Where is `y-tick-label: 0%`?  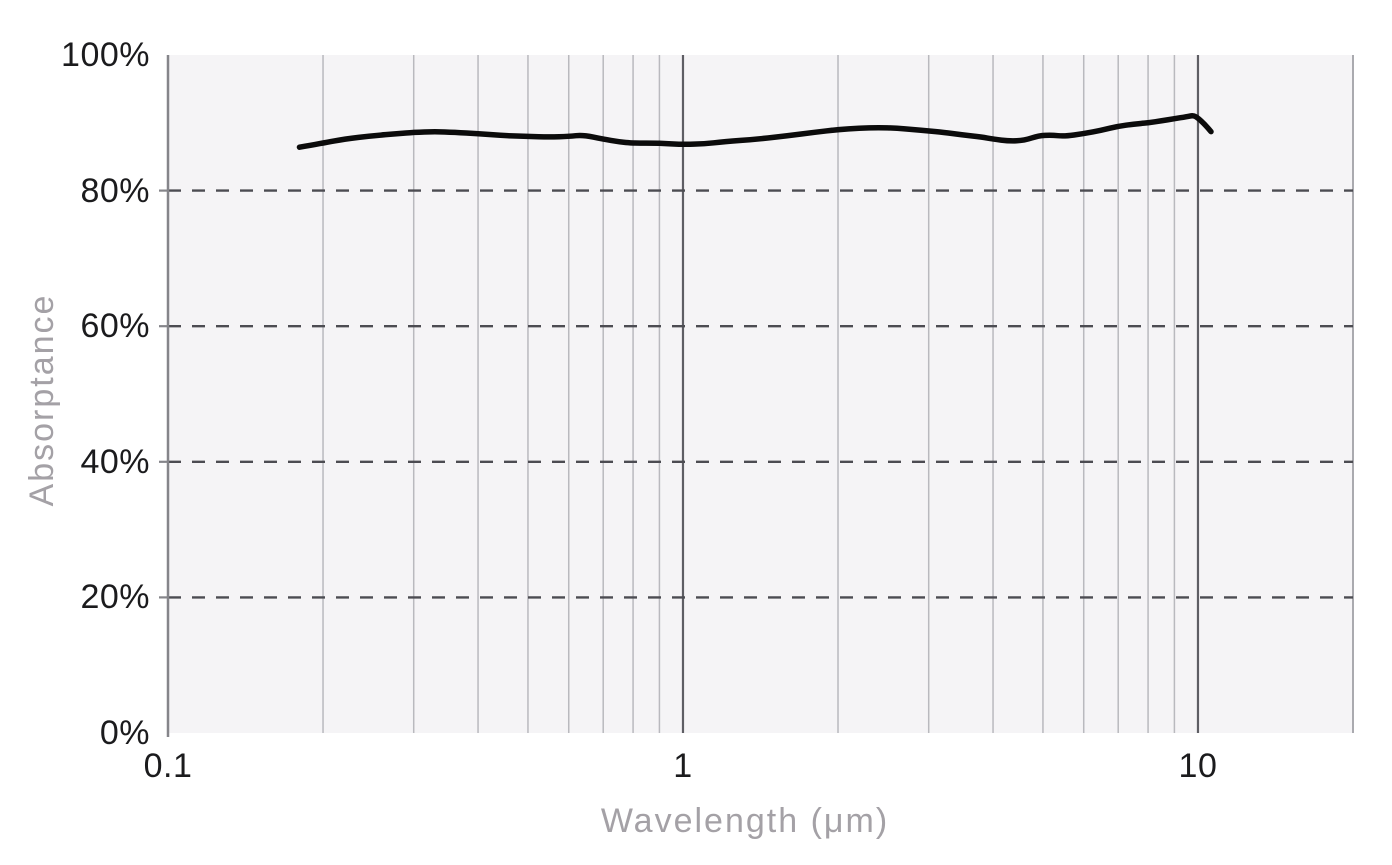 y-tick-label: 0% is located at coordinates (124, 733).